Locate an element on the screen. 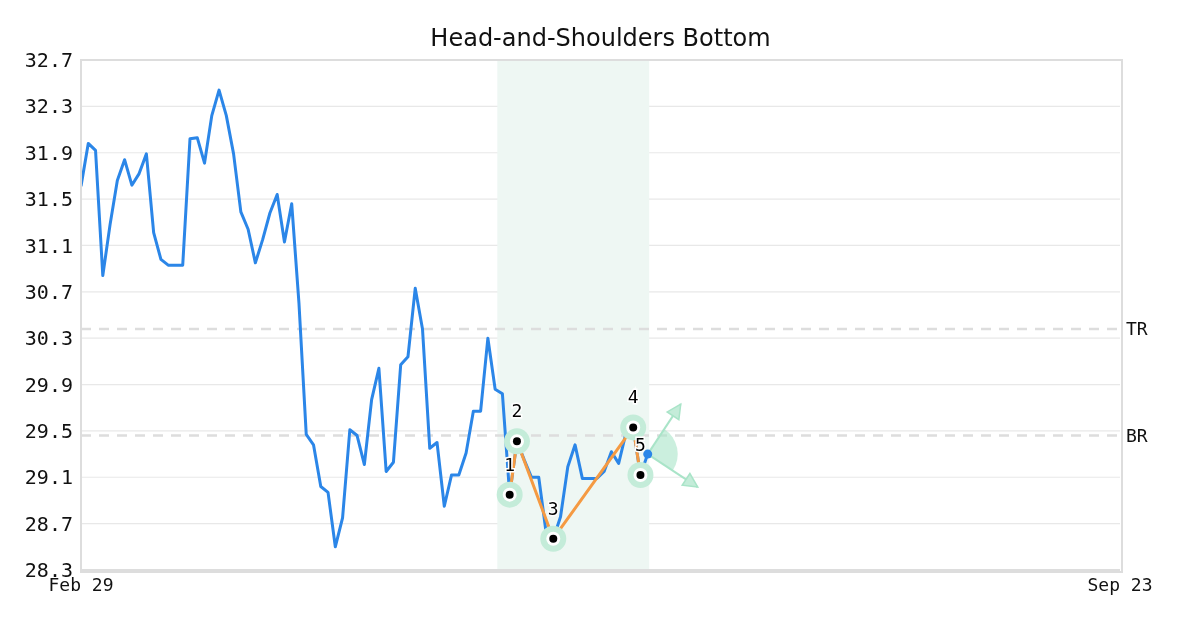 The image size is (1200, 630). annotation: 2 is located at coordinates (517, 411).